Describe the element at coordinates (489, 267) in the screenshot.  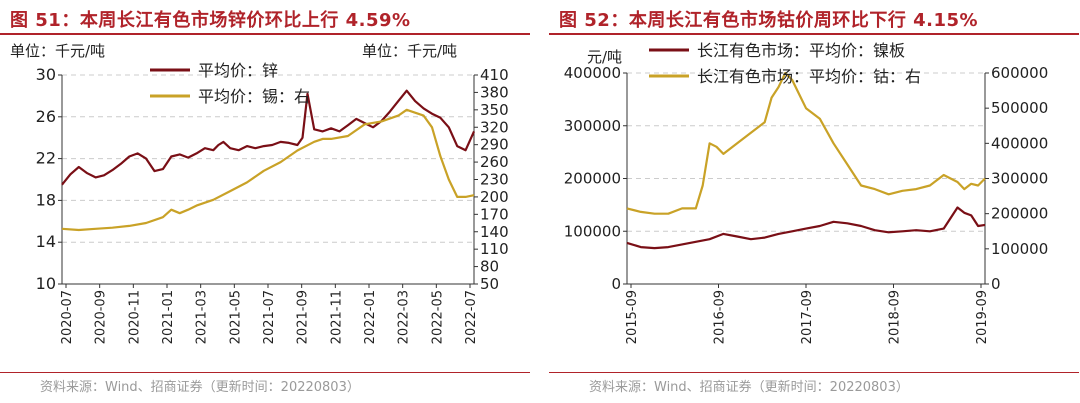
I see `y-right-tick-label: 80` at that location.